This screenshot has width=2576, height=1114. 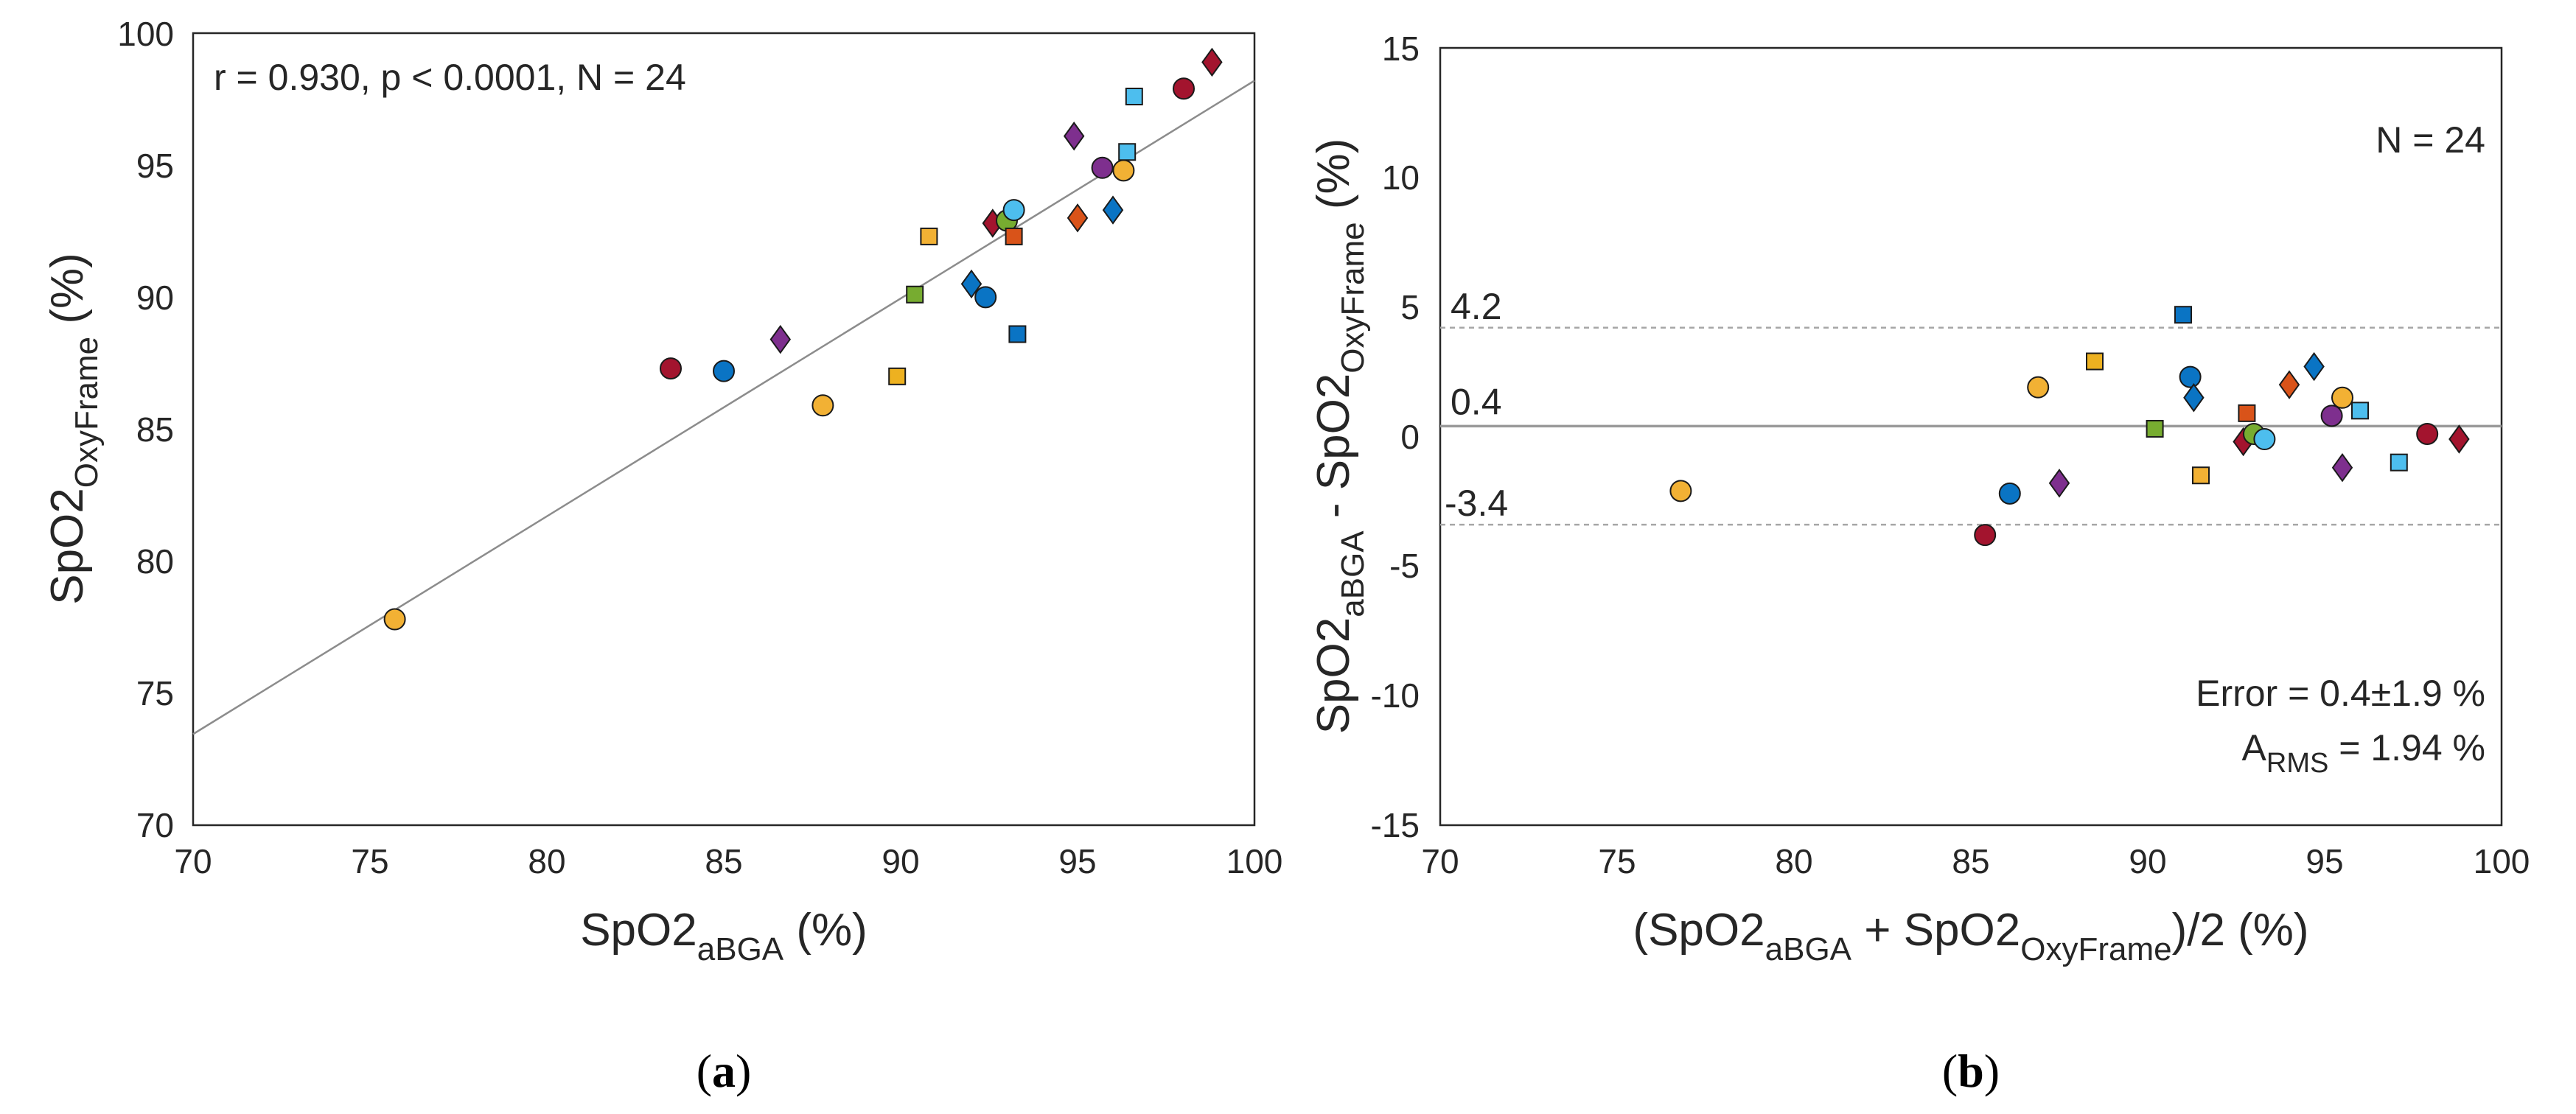 What do you see at coordinates (2340, 693) in the screenshot?
I see `panel-b-error-annotation: Error = 0.4±1.9 %` at bounding box center [2340, 693].